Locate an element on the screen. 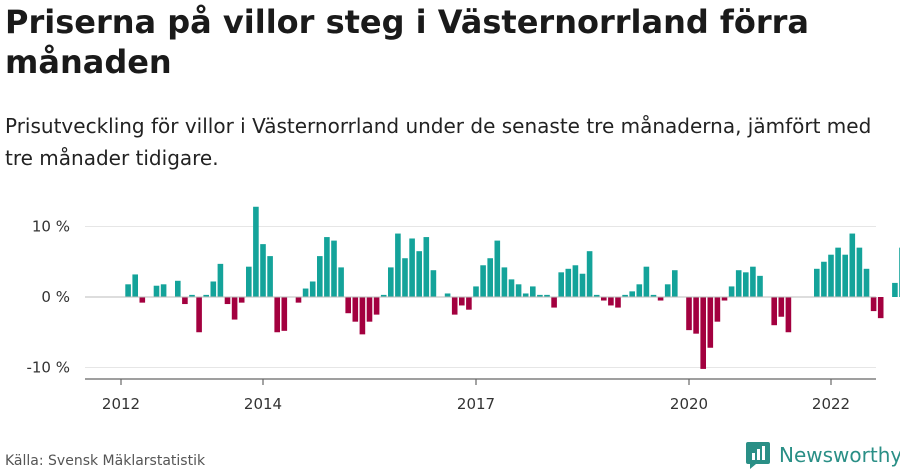 This screenshot has width=900, height=474. x-tick-label: 2022 is located at coordinates (831, 404).